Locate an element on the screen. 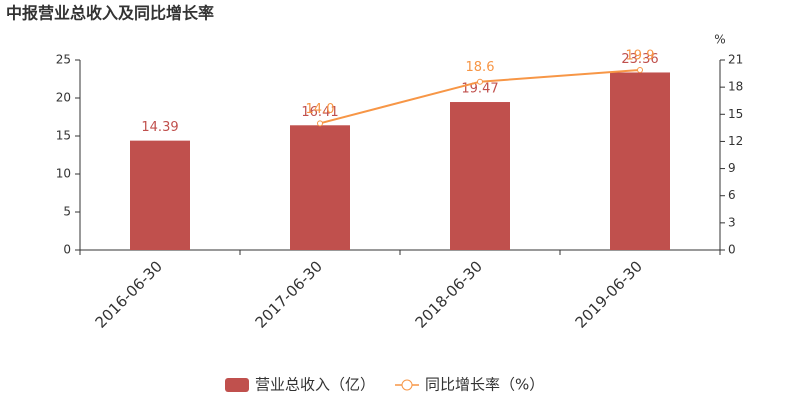 The width and height of the screenshot is (800, 400). x-tick-label: 2018-06-30 is located at coordinates (449, 294).